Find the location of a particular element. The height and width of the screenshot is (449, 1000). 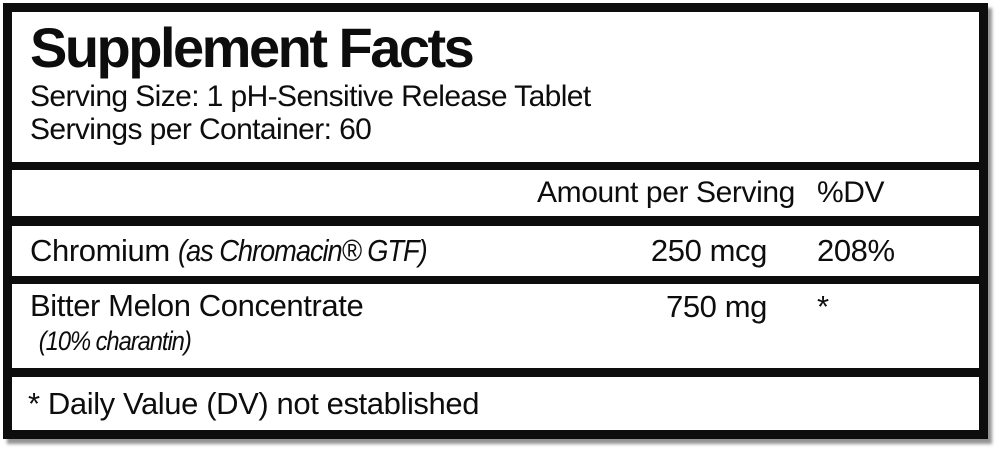

servings-per-container-line: Servings per Container: 60 is located at coordinates (201, 130).